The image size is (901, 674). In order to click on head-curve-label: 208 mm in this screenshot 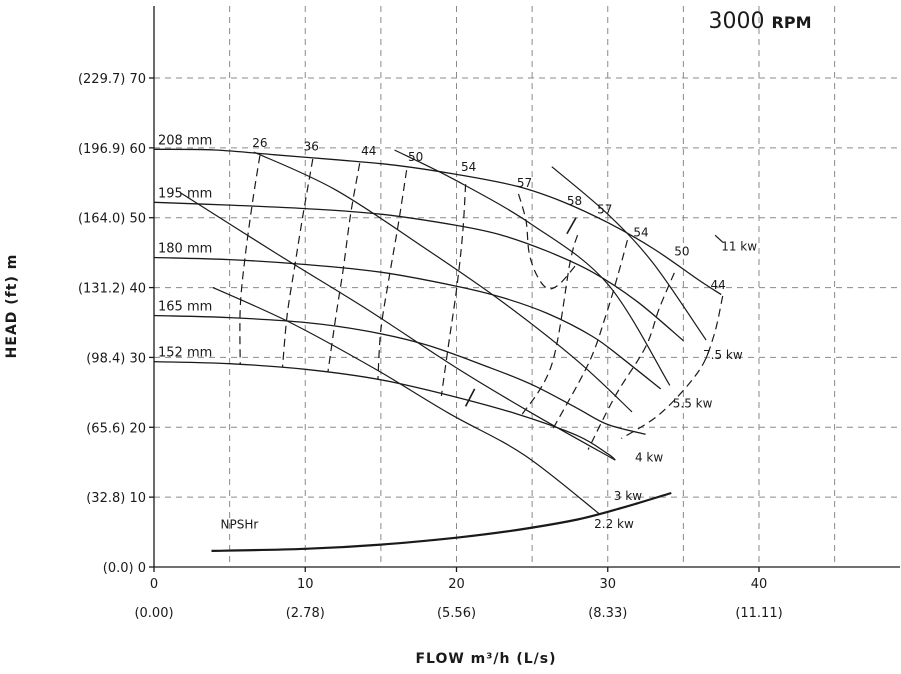, I will do `click(185, 140)`.